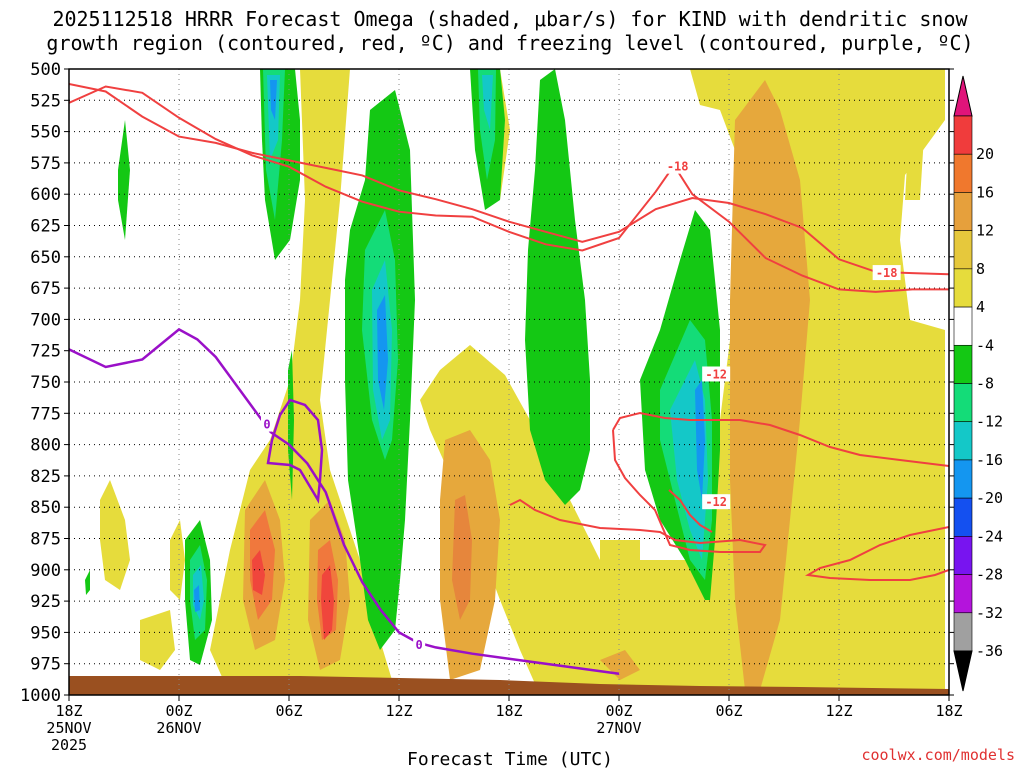 This screenshot has width=1024, height=768. I want to click on colorbar-tick-label: -8, so click(985, 384).